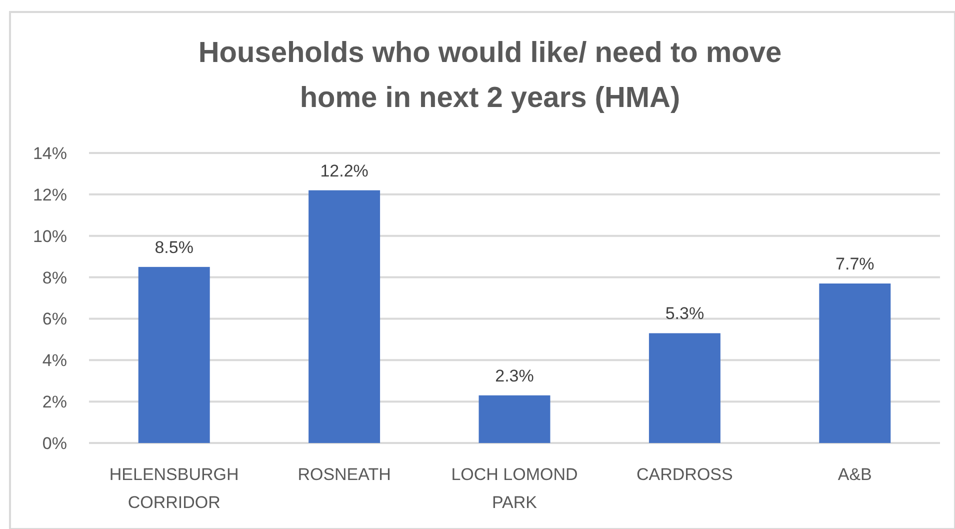  I want to click on y-tick-label: 12%, so click(49, 194).